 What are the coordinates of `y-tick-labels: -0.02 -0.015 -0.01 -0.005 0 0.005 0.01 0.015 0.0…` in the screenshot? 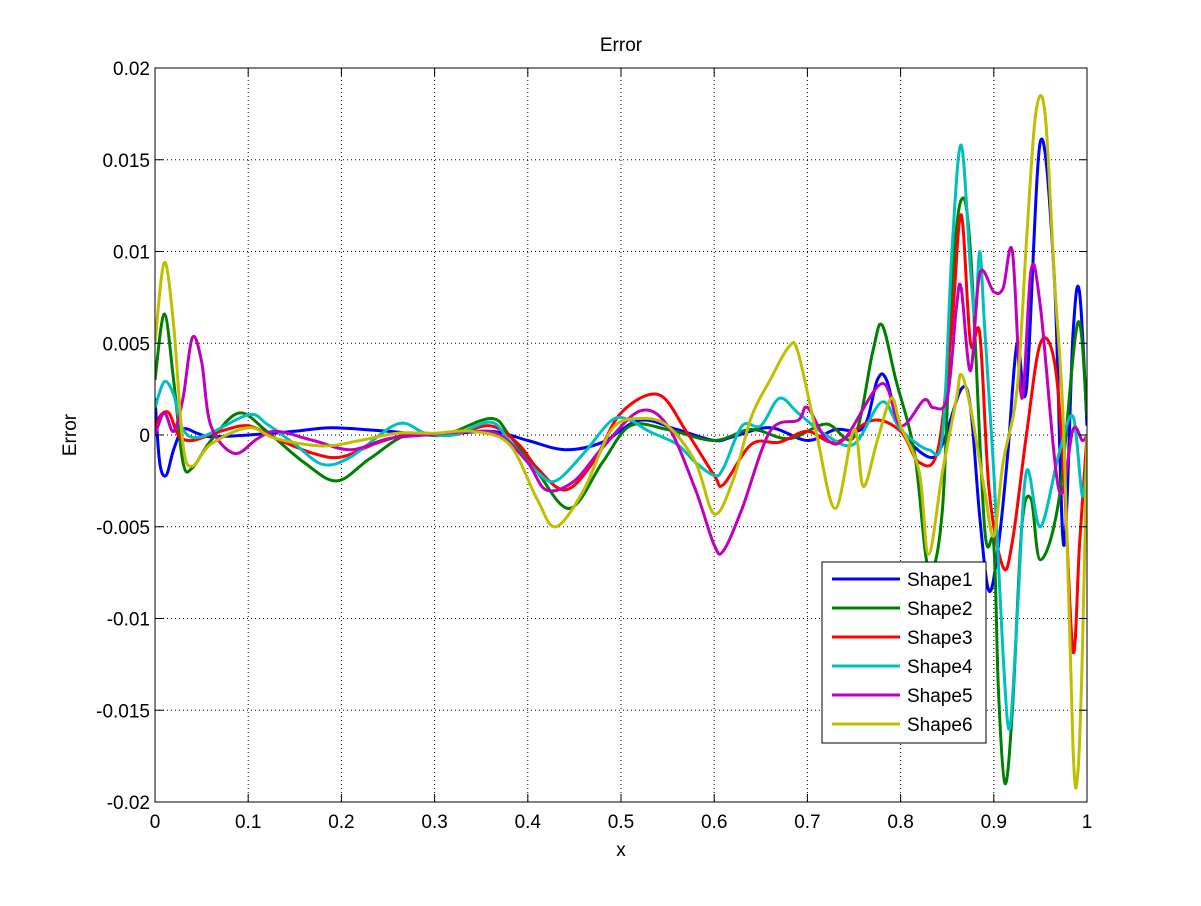 It's located at (123, 436).